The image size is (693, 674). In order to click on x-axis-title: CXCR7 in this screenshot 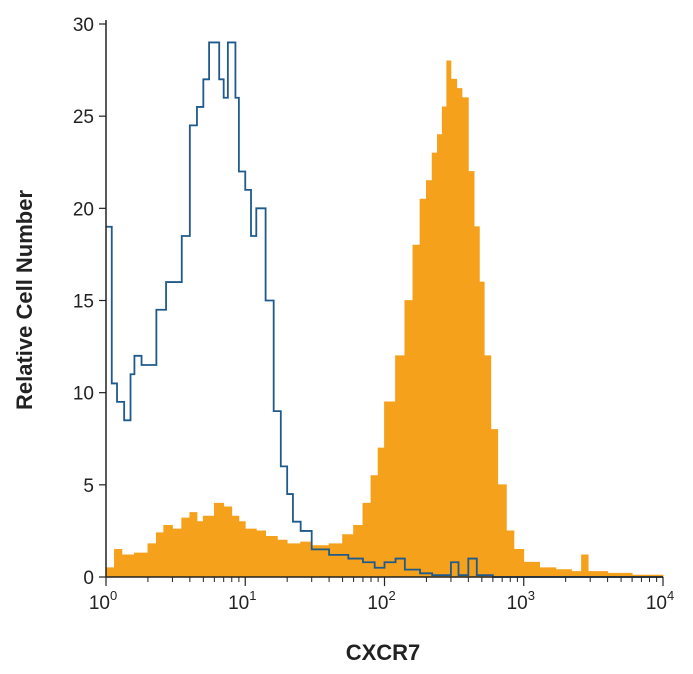, I will do `click(383, 652)`.